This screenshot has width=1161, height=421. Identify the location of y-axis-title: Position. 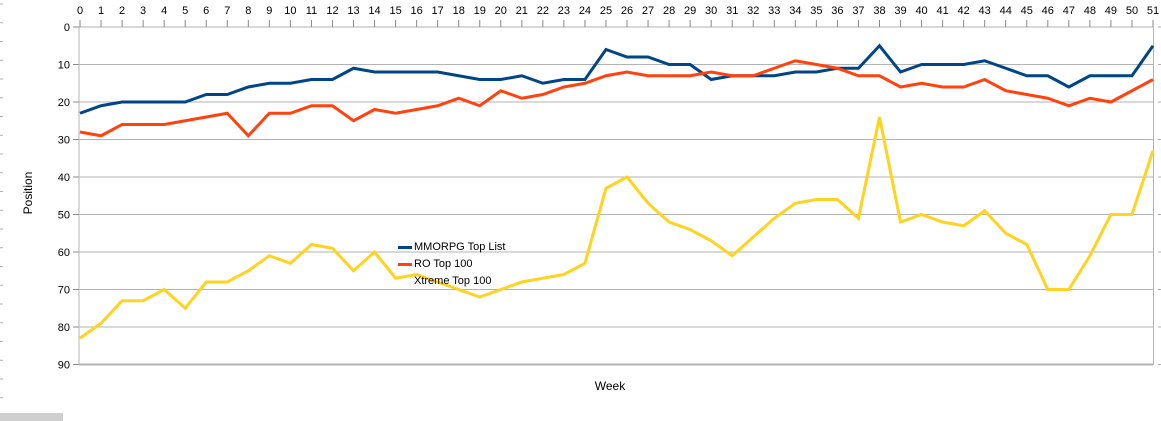
(28, 193).